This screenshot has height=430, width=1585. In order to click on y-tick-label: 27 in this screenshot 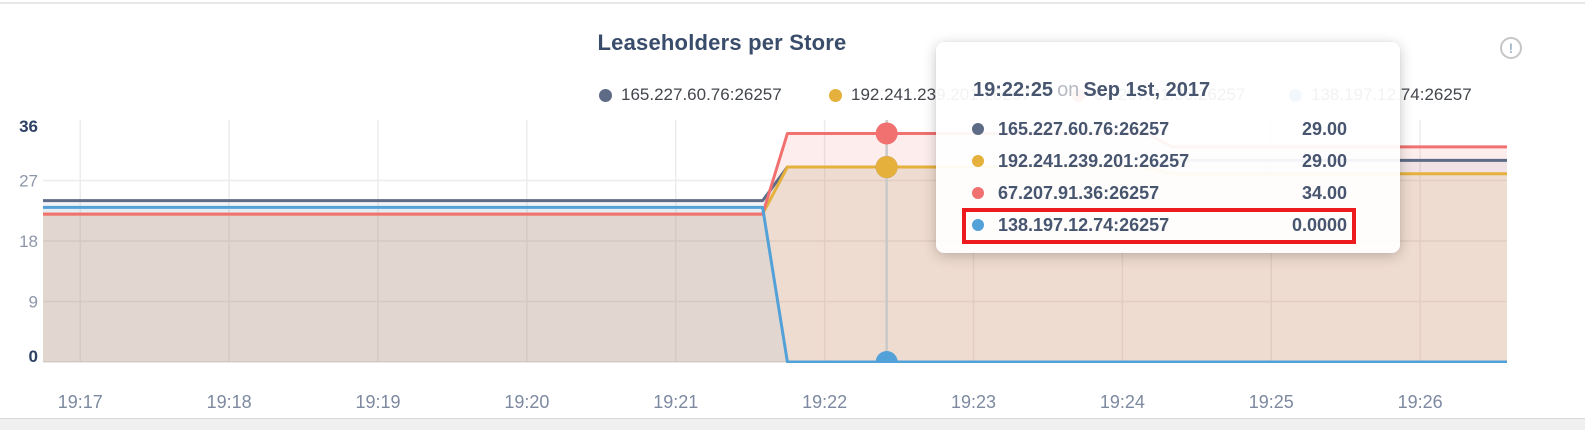, I will do `click(28, 181)`.